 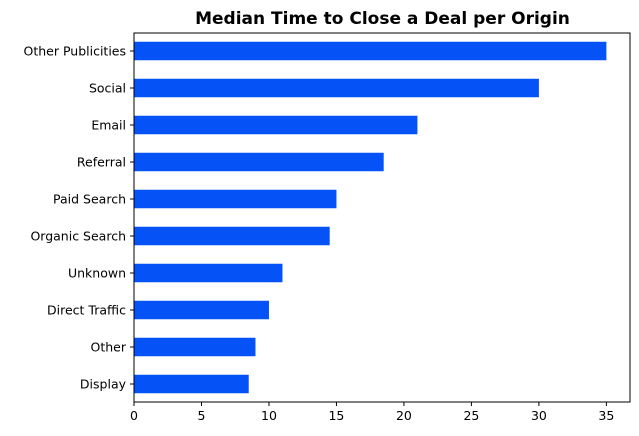 What do you see at coordinates (259, 162) in the screenshot?
I see `bar-referral` at bounding box center [259, 162].